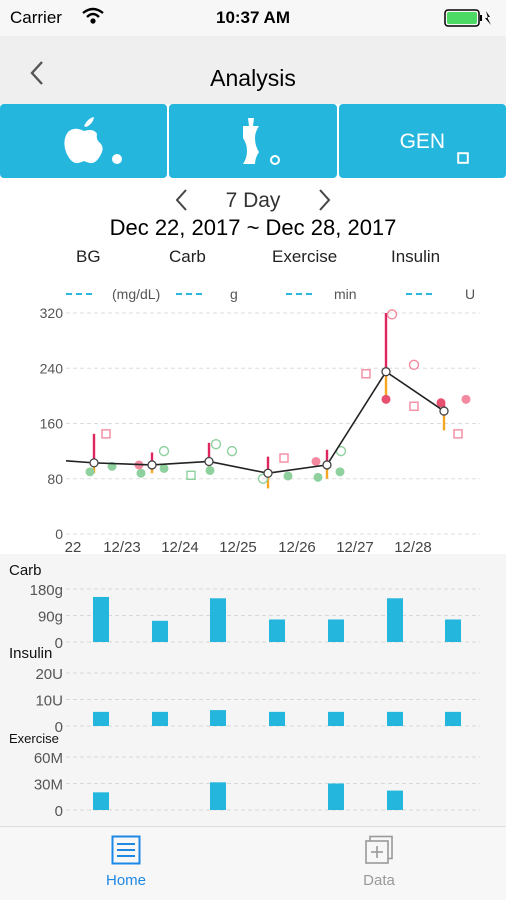  What do you see at coordinates (305, 256) in the screenshot?
I see `legend-exercise-label: Exercise` at bounding box center [305, 256].